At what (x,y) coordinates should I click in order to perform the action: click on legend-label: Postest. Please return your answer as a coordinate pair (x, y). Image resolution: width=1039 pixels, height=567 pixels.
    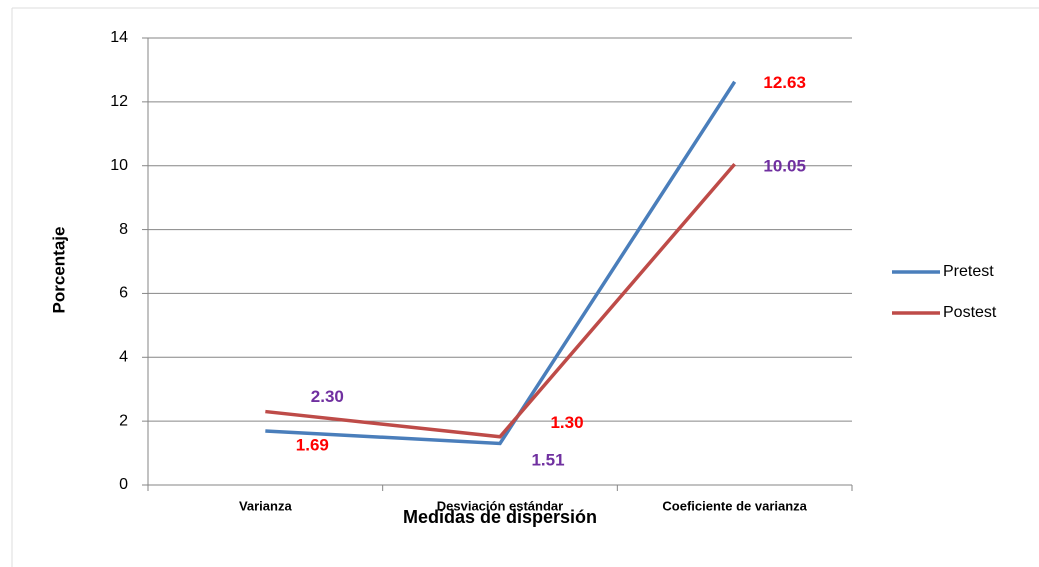
    Looking at the image, I should click on (970, 312).